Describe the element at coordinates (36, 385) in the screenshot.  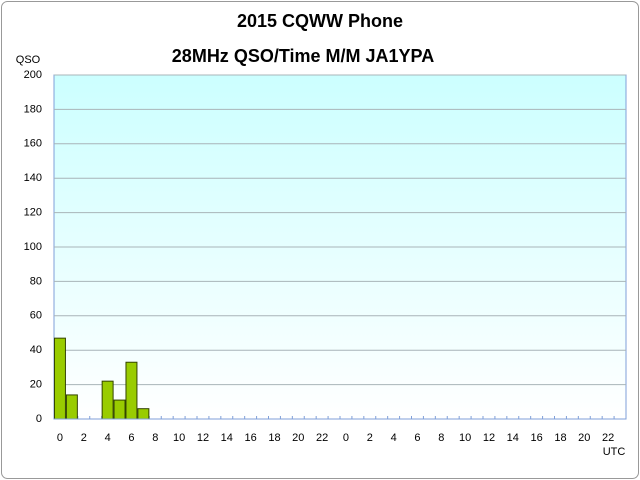
I see `y-tick-label: 20` at that location.